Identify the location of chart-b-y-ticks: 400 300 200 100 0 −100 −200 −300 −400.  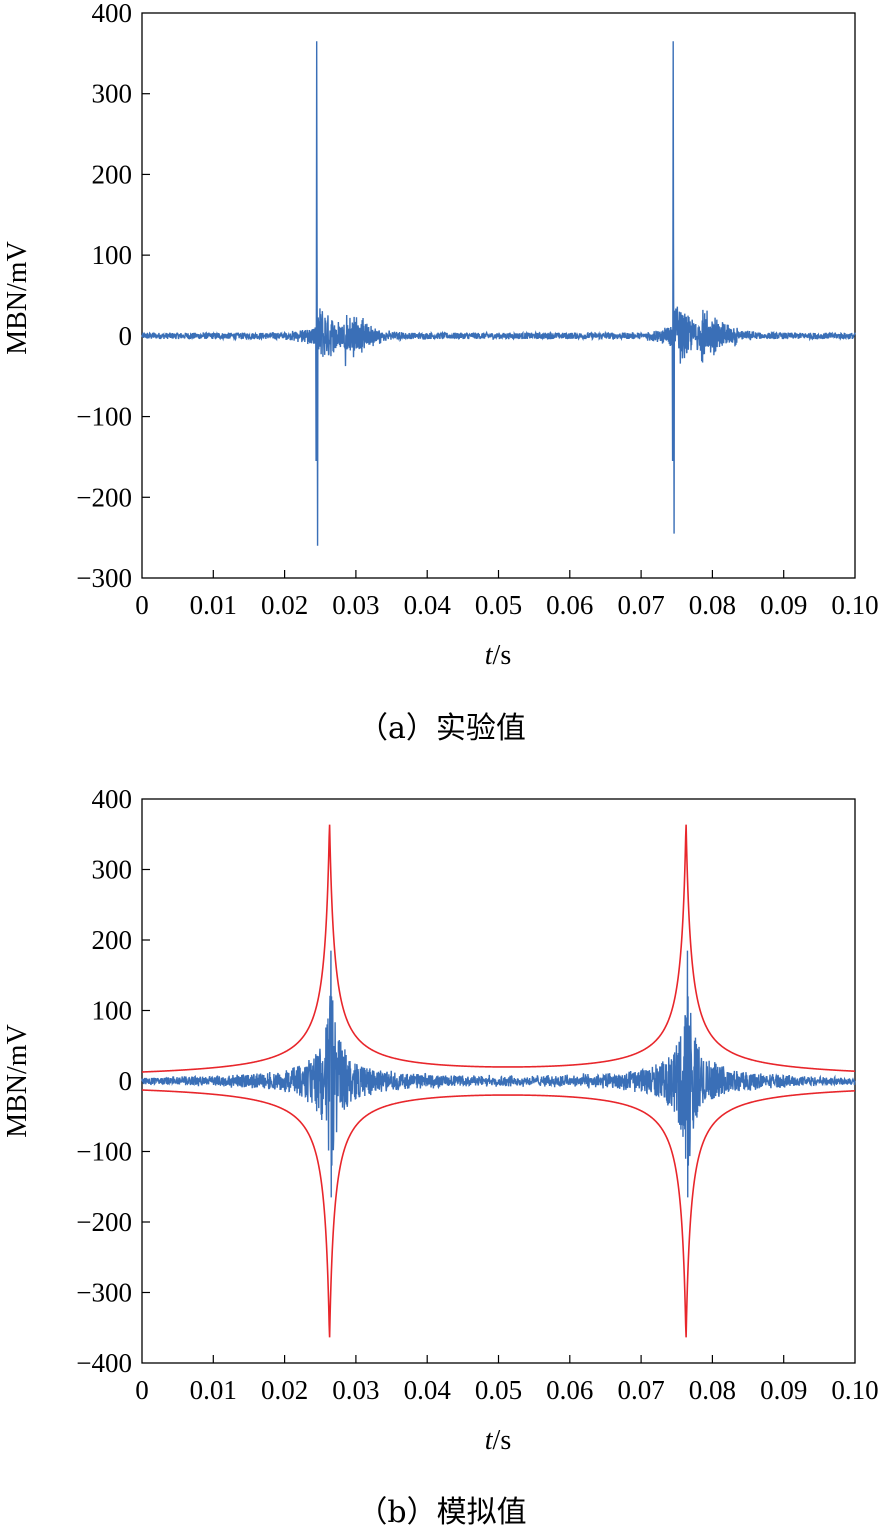
(113, 1081).